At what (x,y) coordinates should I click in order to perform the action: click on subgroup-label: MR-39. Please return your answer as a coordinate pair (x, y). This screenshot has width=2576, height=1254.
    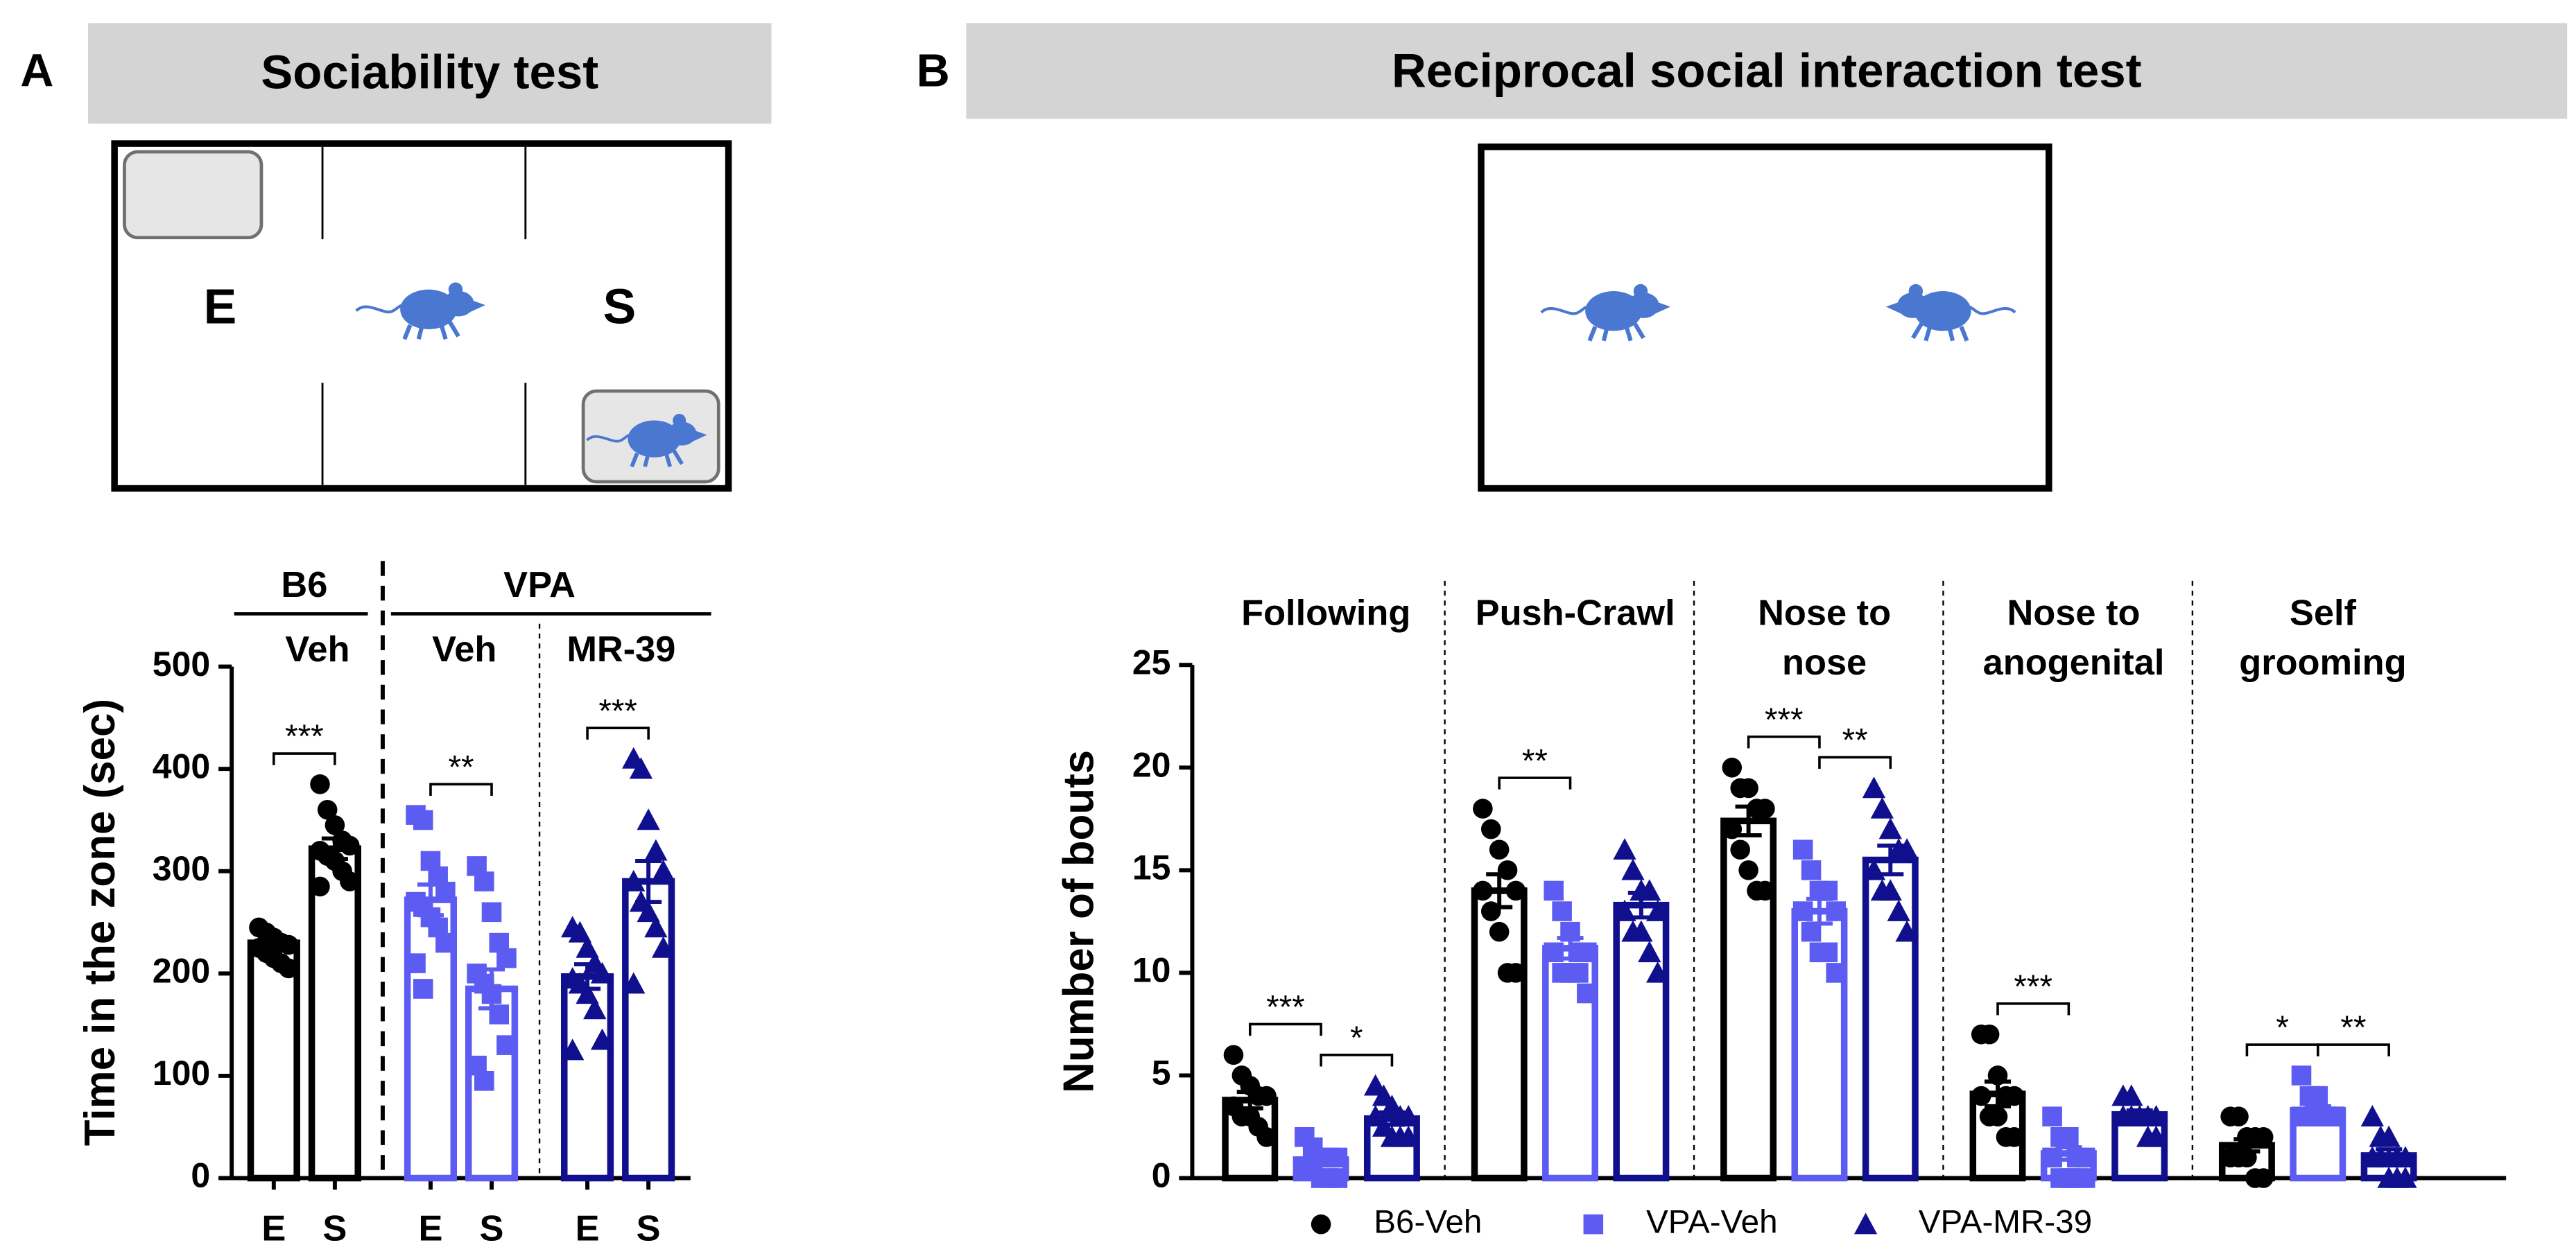
    Looking at the image, I should click on (621, 649).